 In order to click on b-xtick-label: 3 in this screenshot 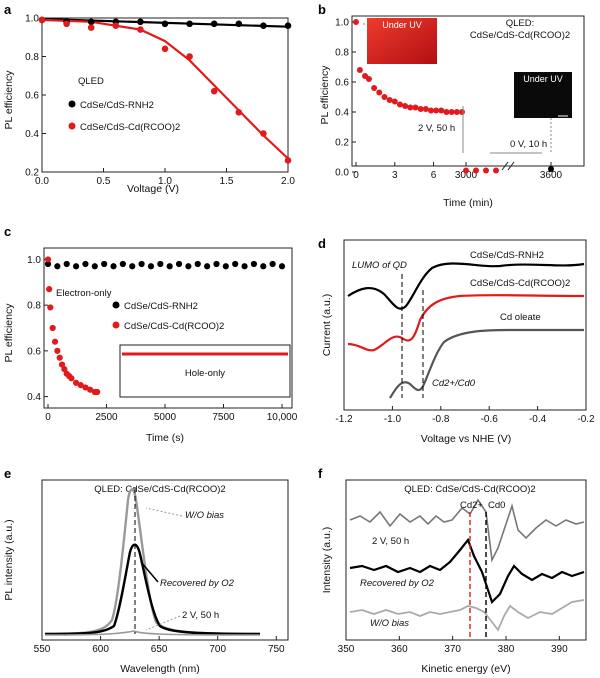, I will do `click(395, 175)`.